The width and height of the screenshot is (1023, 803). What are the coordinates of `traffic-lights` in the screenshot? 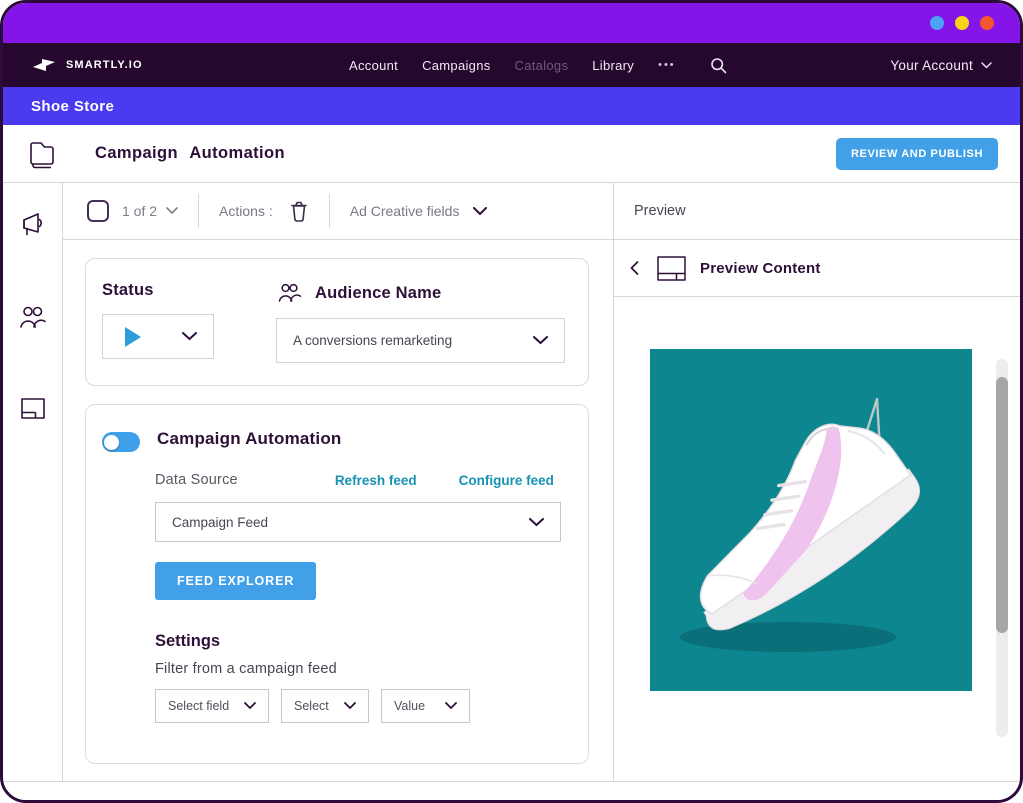 It's located at (962, 23).